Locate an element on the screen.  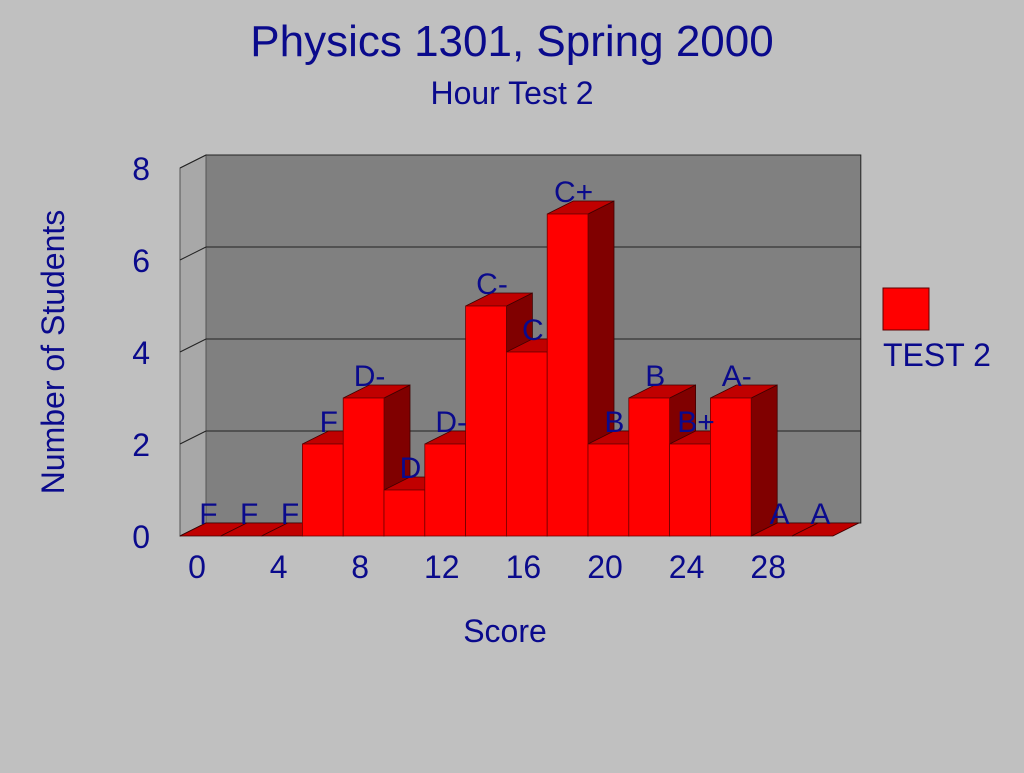
chart-subtitle: Hour Test 2 is located at coordinates (511, 93).